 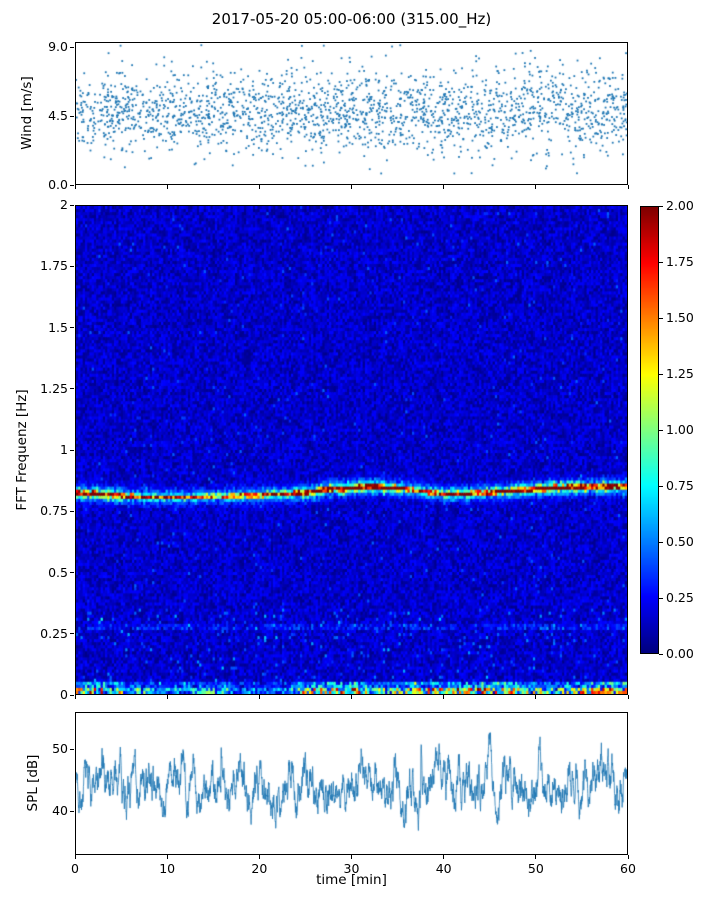 What do you see at coordinates (58, 327) in the screenshot?
I see `y-tick-label: 1.5` at bounding box center [58, 327].